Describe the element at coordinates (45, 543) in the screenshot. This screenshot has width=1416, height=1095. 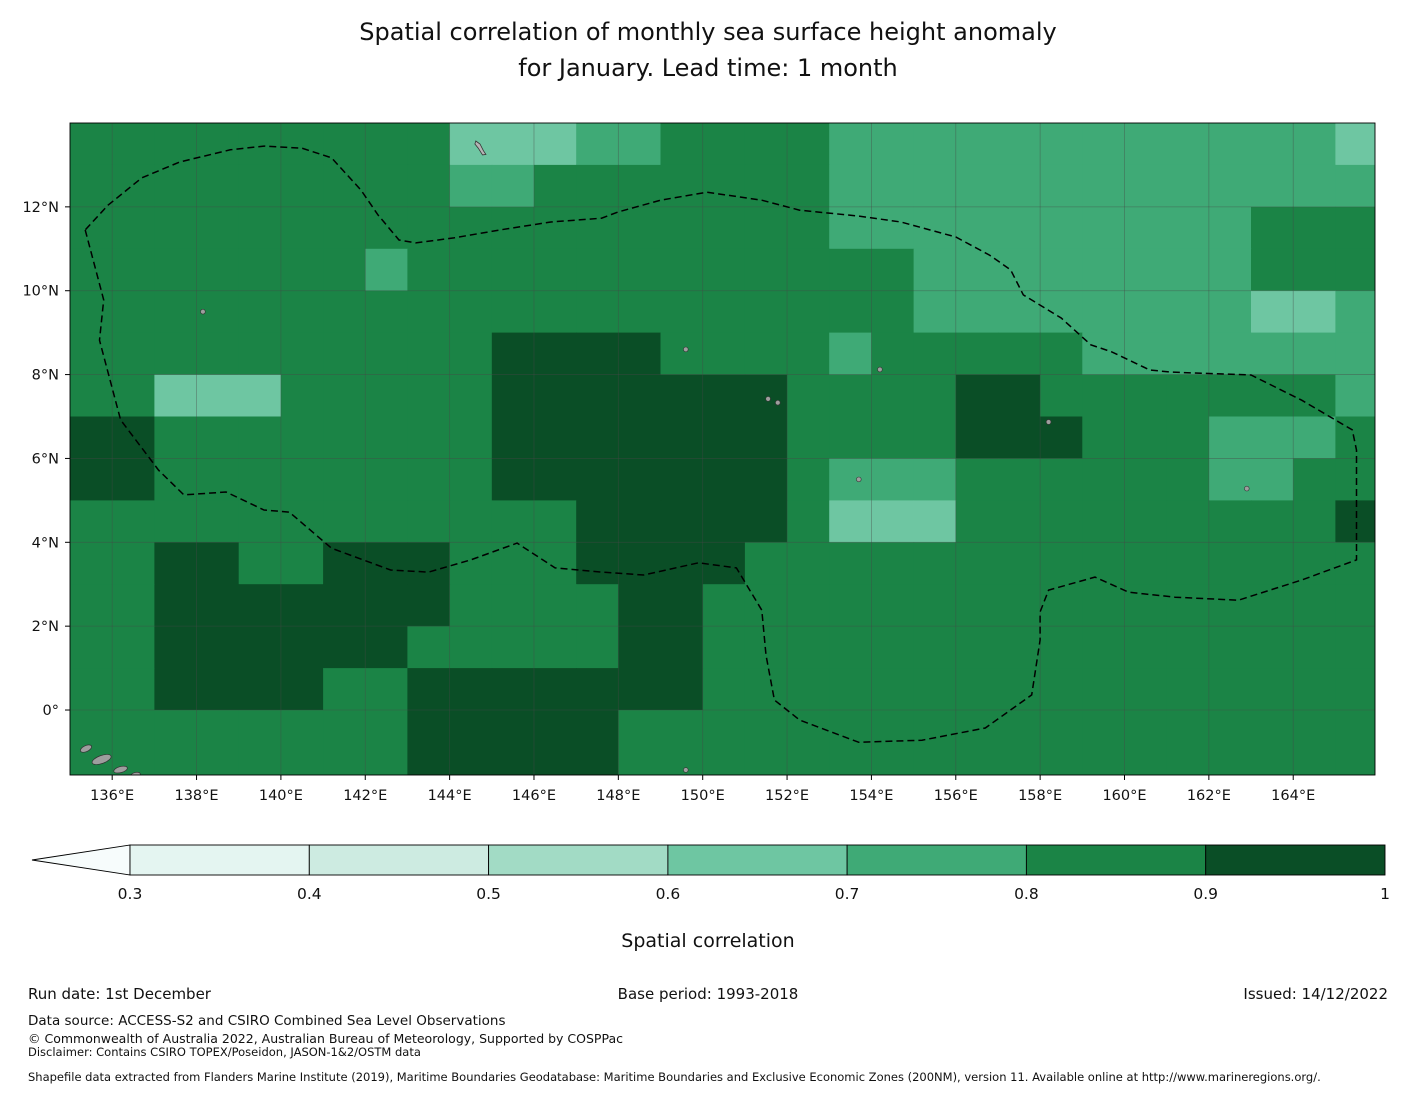
I see `y-tick-label: 4°N` at that location.